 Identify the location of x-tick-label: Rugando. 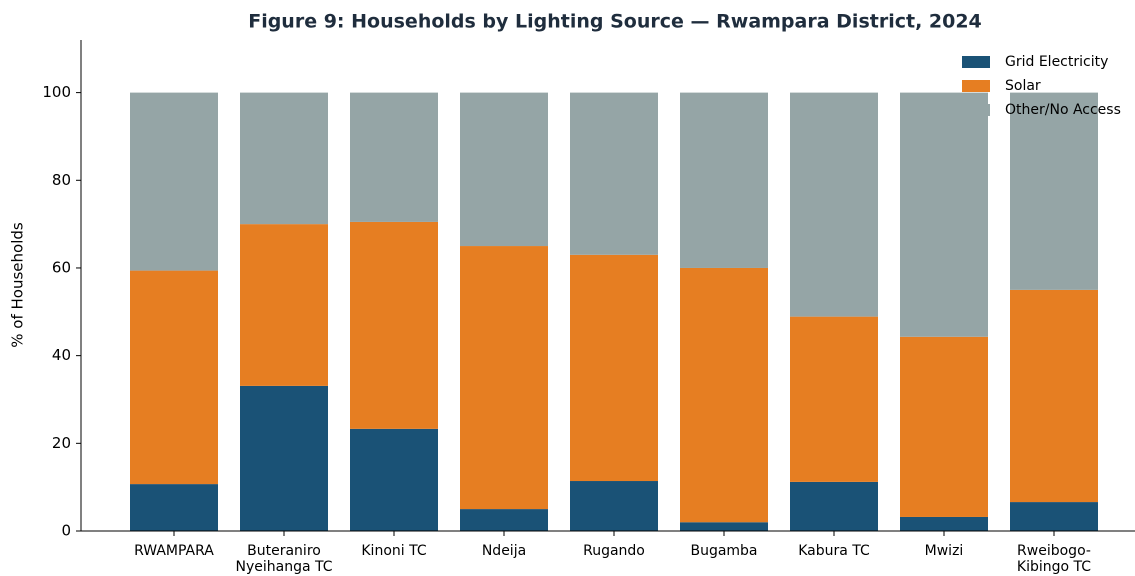
(614, 551).